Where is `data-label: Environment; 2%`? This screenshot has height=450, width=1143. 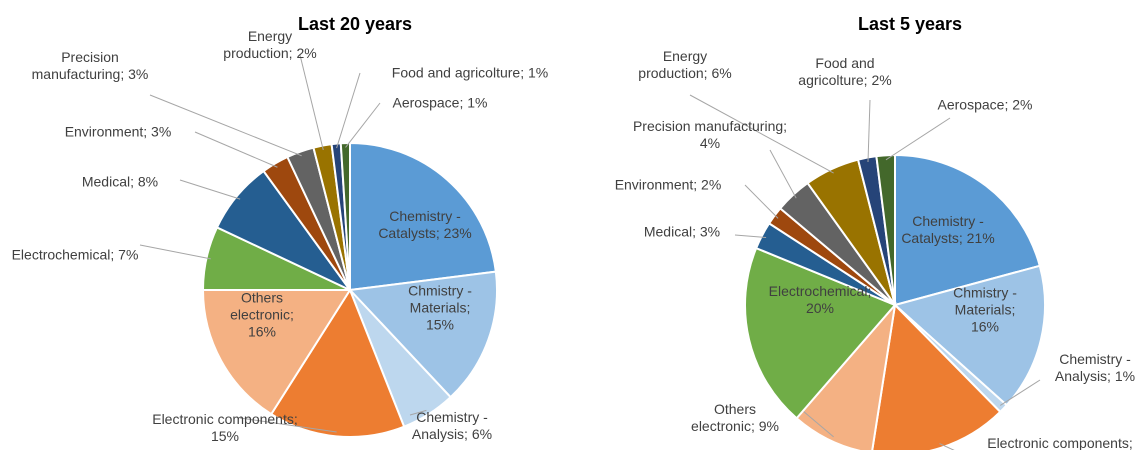 data-label: Environment; 2% is located at coordinates (668, 184).